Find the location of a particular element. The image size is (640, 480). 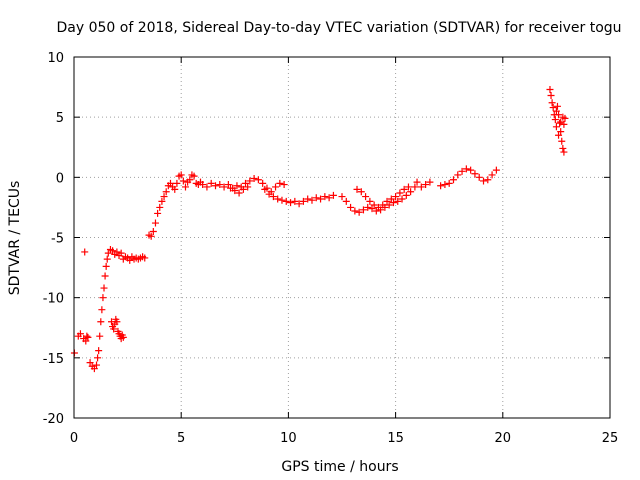

y-tick-label: -15 is located at coordinates (53, 359).